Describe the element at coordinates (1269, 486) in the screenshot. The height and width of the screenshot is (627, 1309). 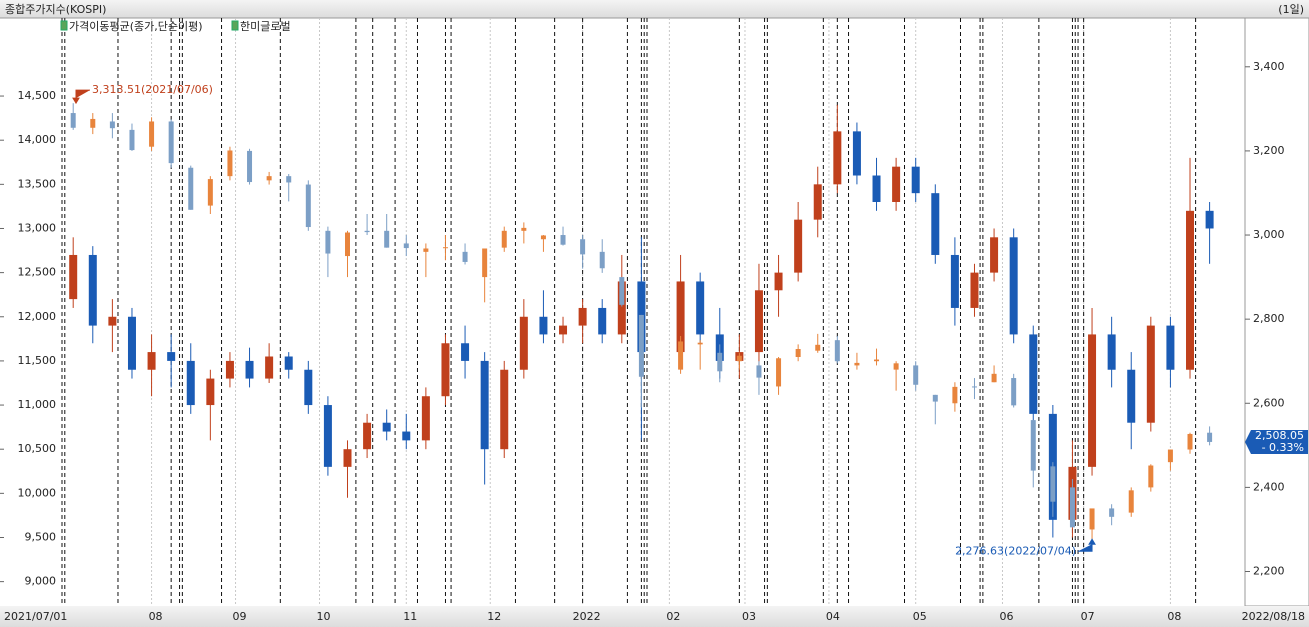
I see `y2-tick-label: 2,400` at that location.